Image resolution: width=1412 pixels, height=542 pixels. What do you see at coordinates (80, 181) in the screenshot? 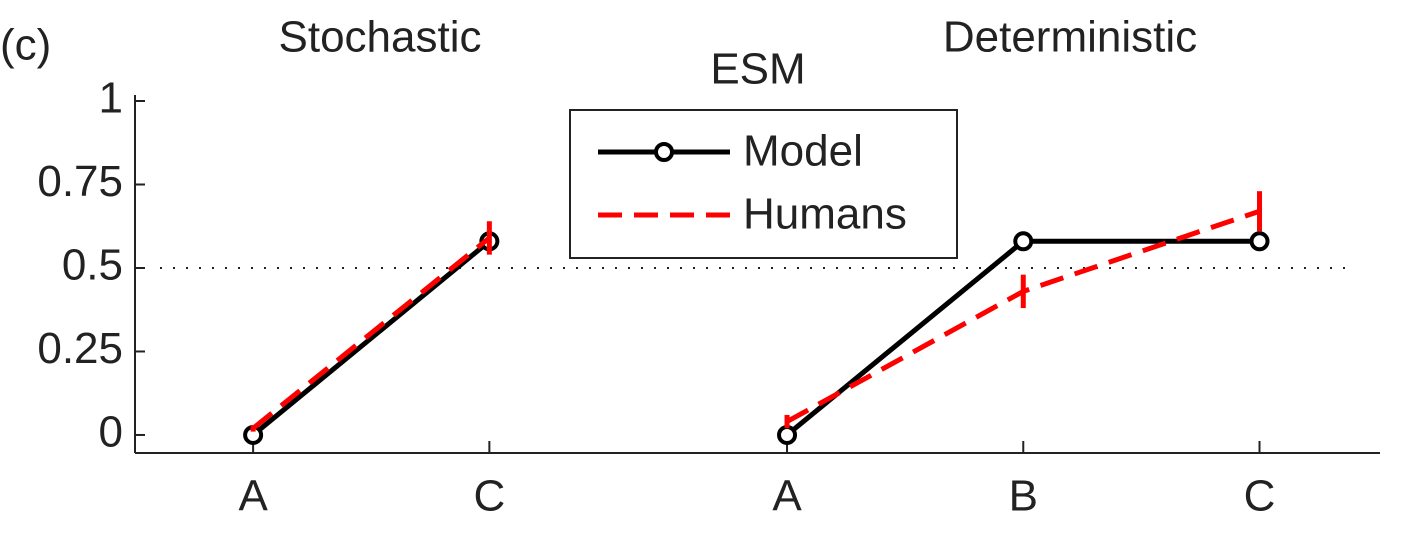
I see `y-tick-label: 0.75` at bounding box center [80, 181].